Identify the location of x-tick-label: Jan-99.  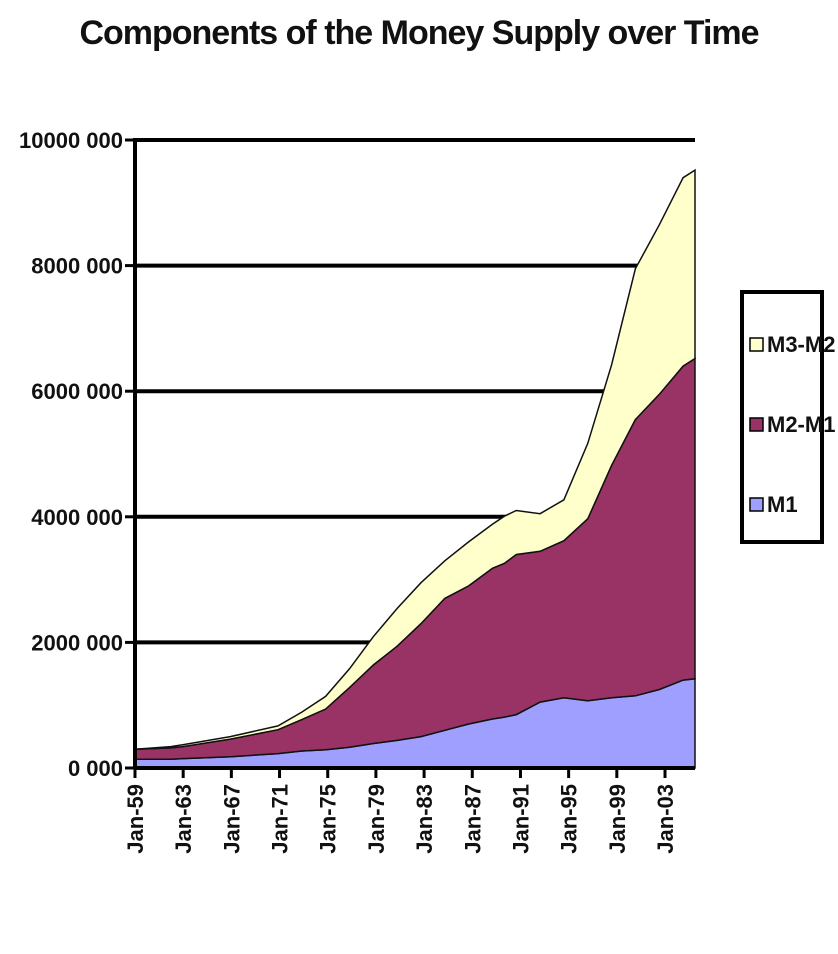
(617, 819).